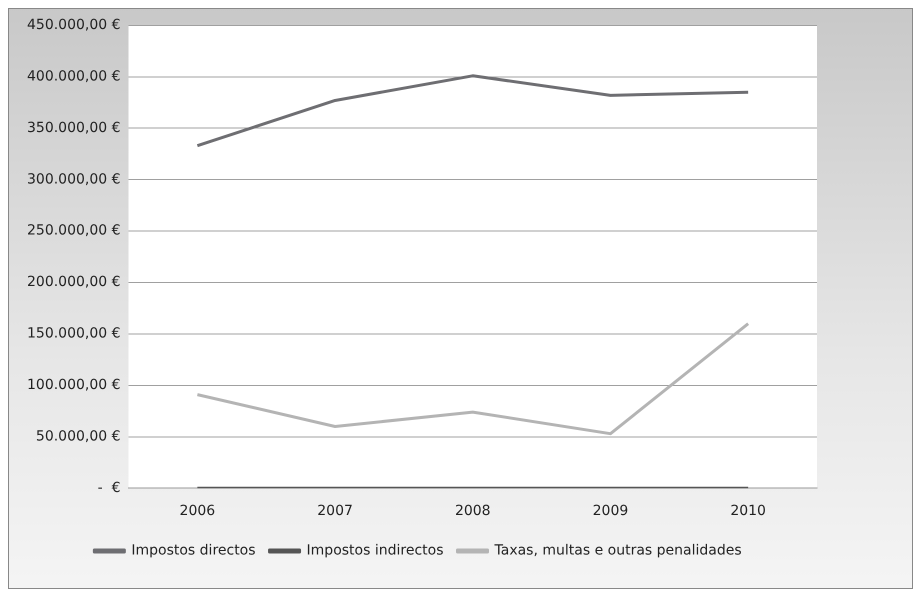 The width and height of the screenshot is (921, 597). What do you see at coordinates (74, 384) in the screenshot?
I see `y-tick-label: 100.000,00 €` at bounding box center [74, 384].